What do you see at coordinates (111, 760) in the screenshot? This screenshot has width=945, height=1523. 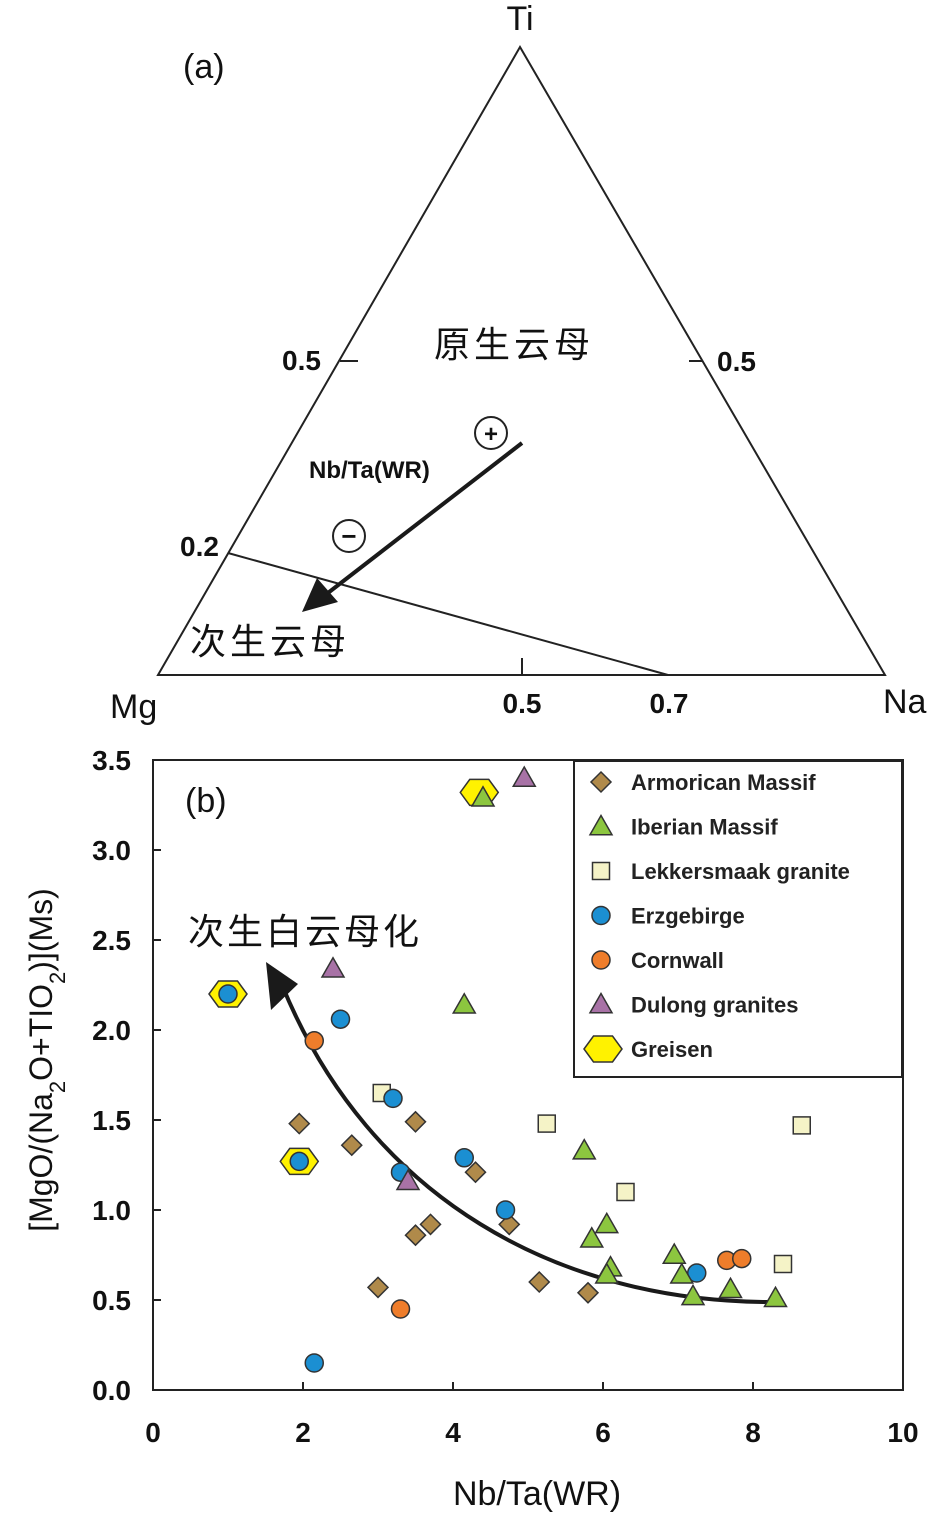 I see `y-tick-label: 3.5` at bounding box center [111, 760].